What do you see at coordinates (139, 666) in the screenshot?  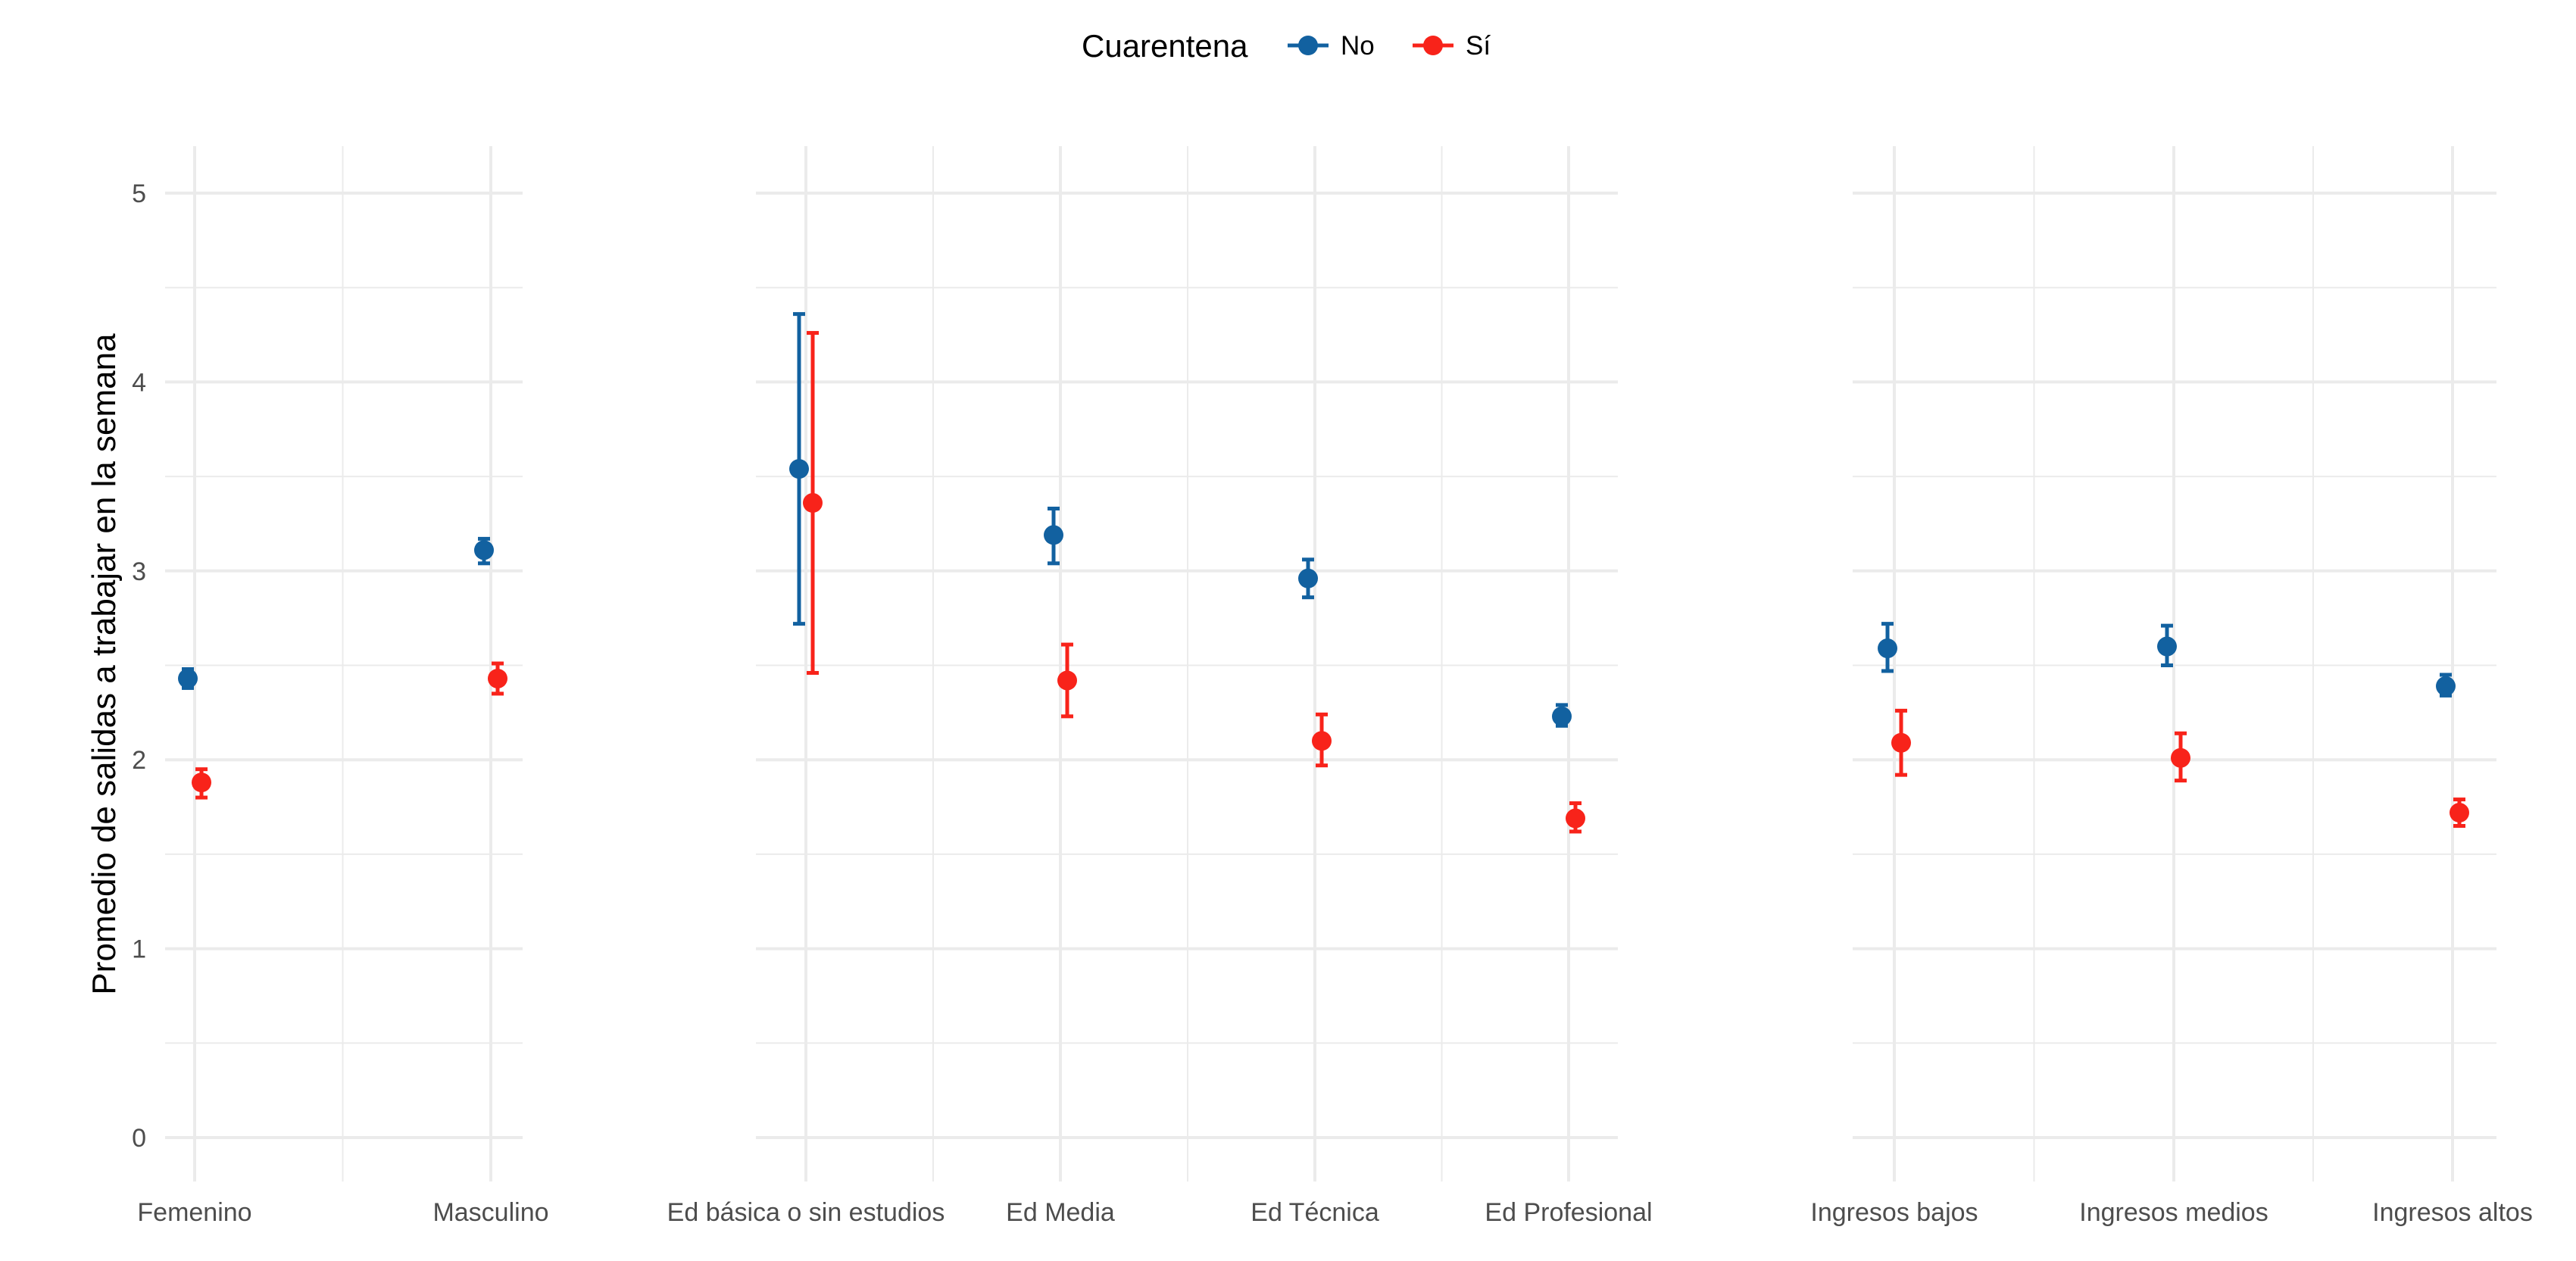 I see `y-axis: 0 1 2 3 4 5` at bounding box center [139, 666].